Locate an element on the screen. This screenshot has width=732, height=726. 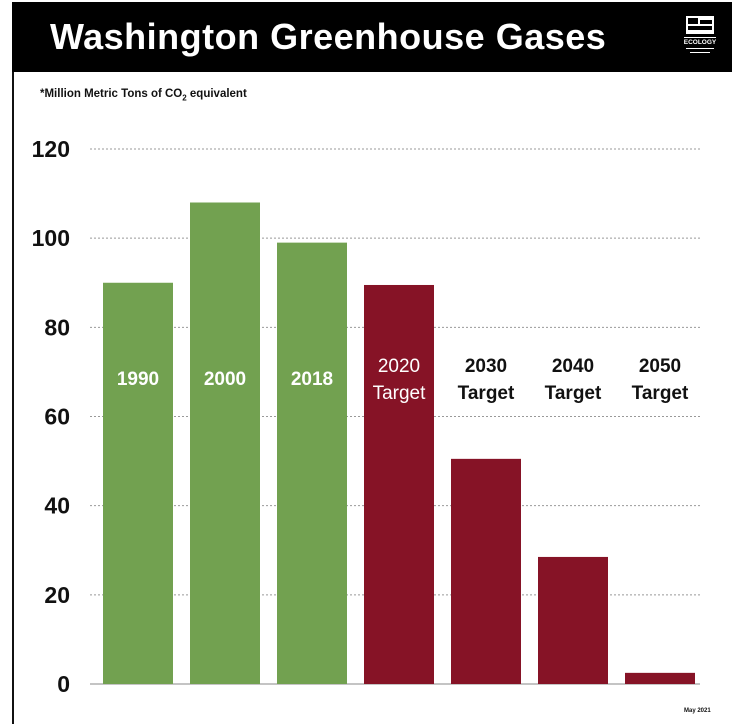
logo-text: ECOLOGY is located at coordinates (700, 42).